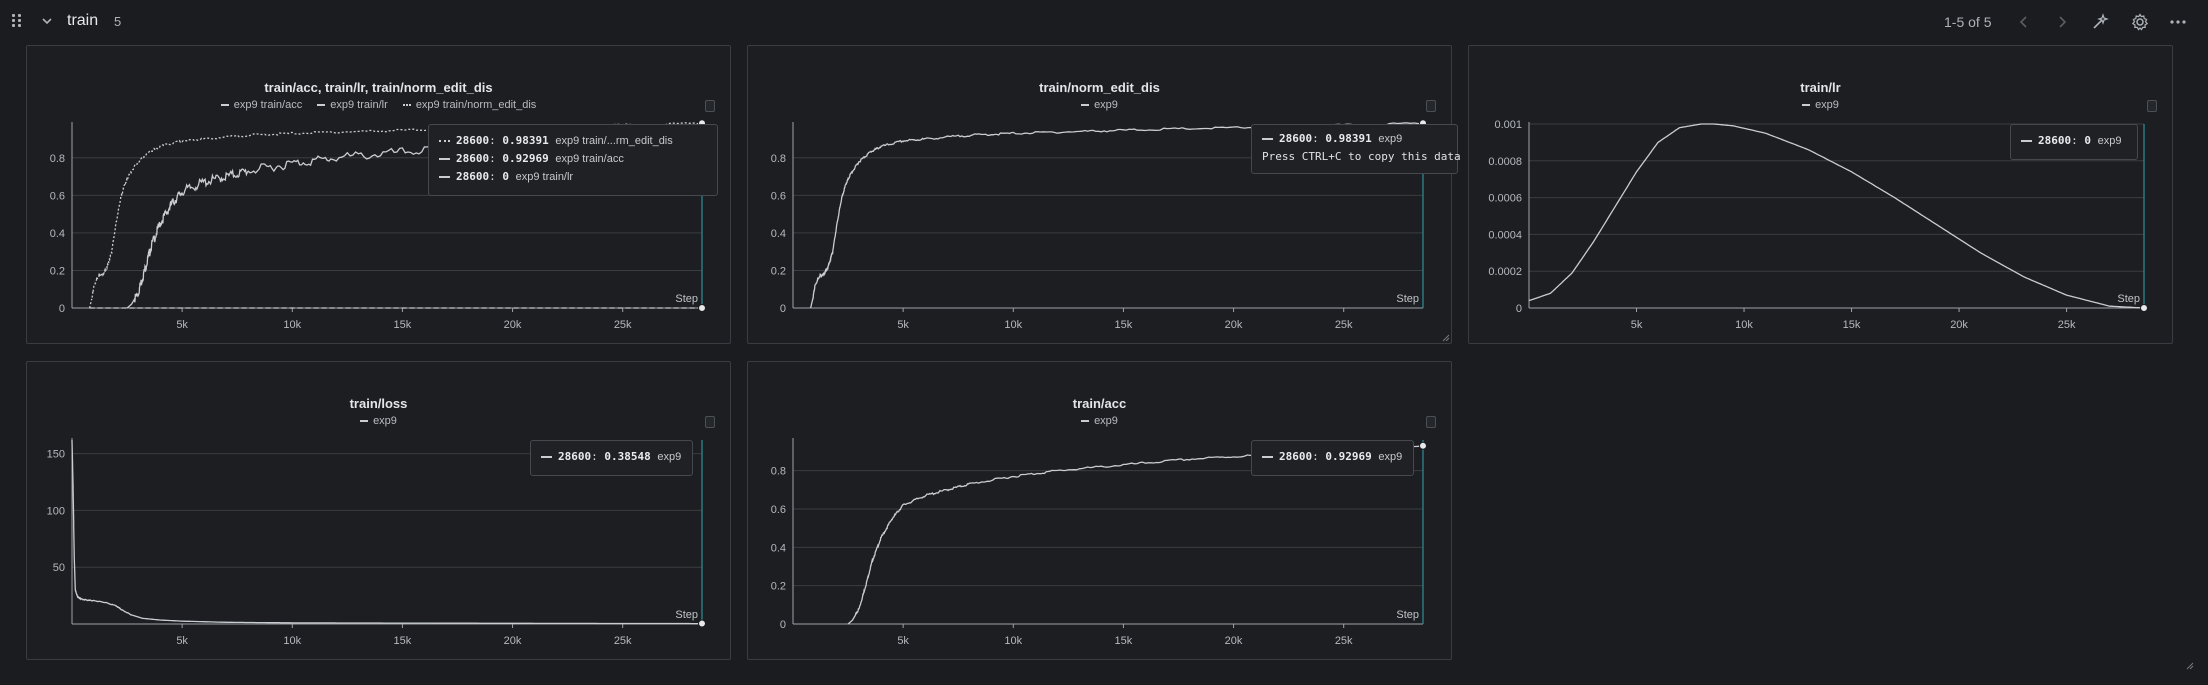 Image resolution: width=2208 pixels, height=685 pixels. Describe the element at coordinates (2024, 22) in the screenshot. I see `chevron-left-icon` at that location.